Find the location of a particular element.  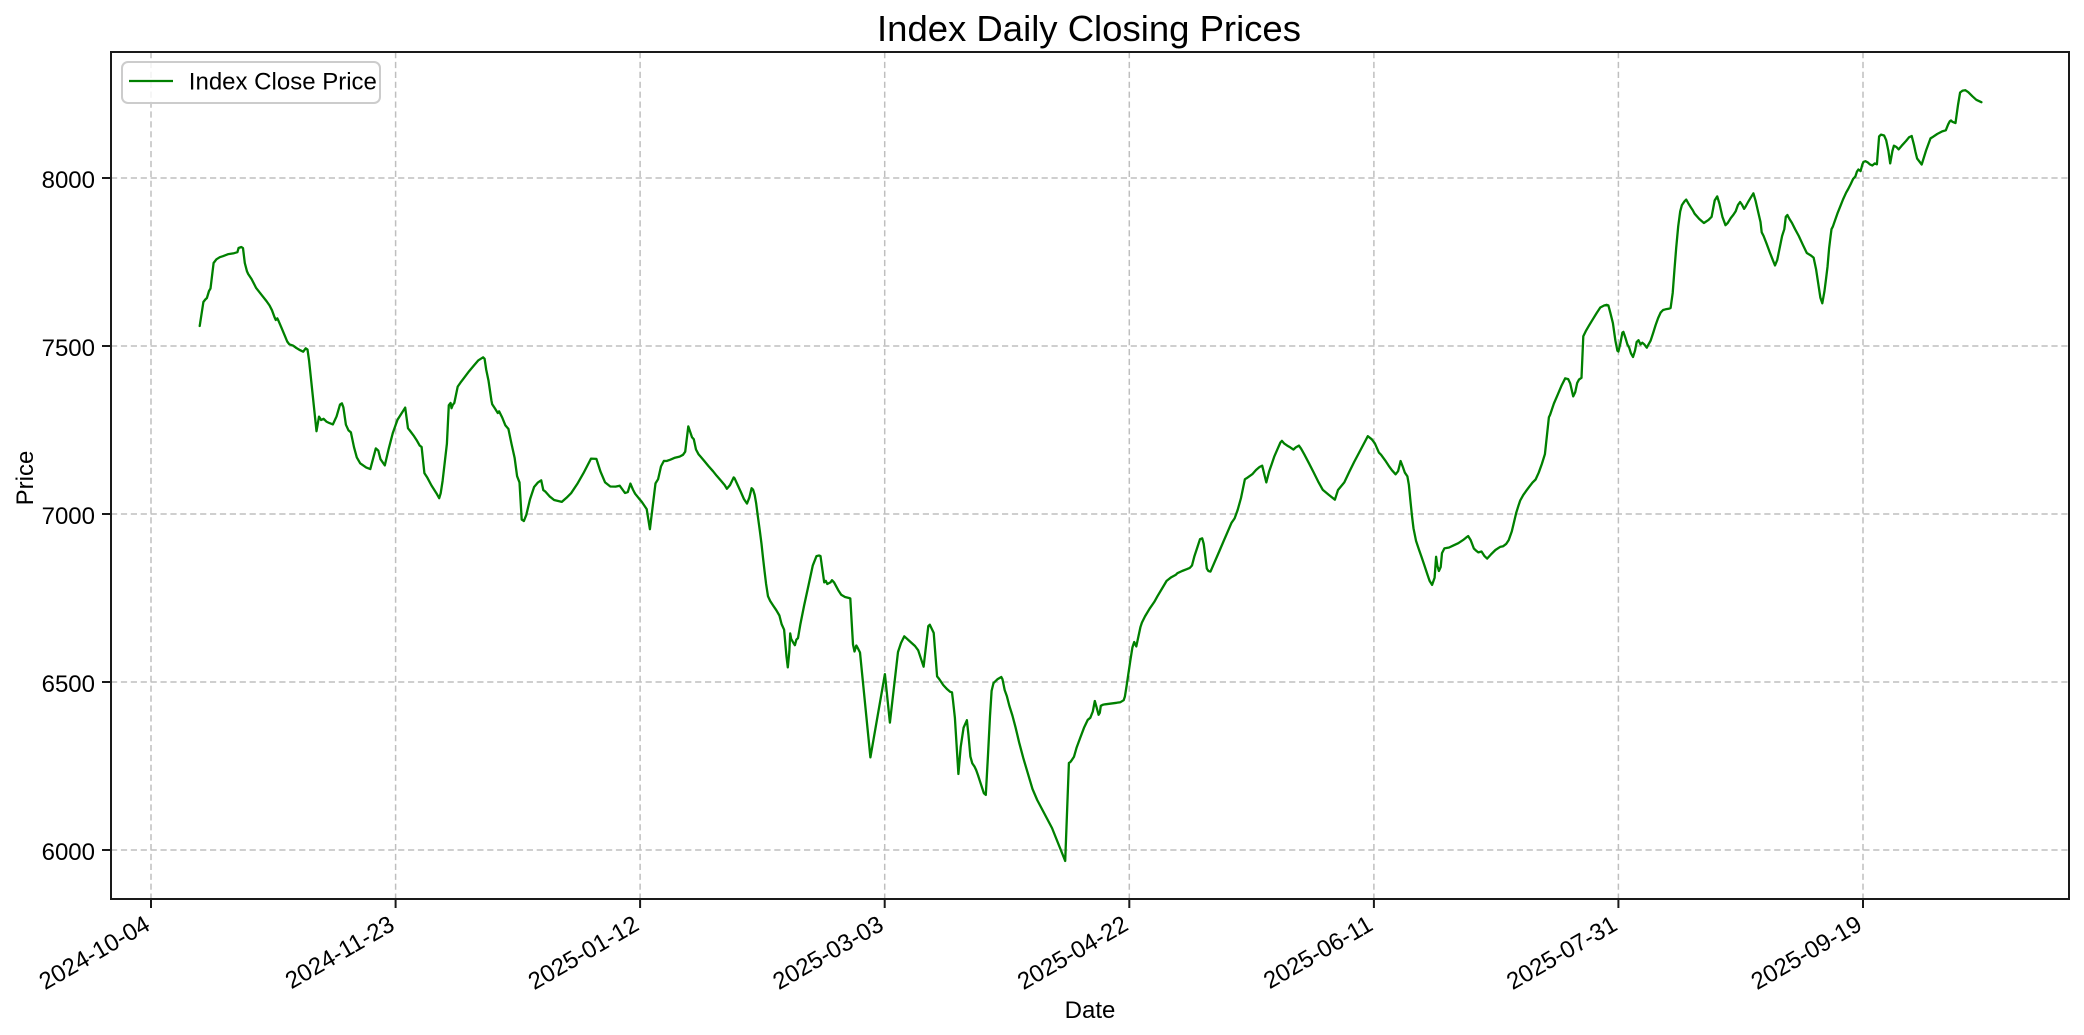

svg-text: 8000 is located at coordinates (68, 180).